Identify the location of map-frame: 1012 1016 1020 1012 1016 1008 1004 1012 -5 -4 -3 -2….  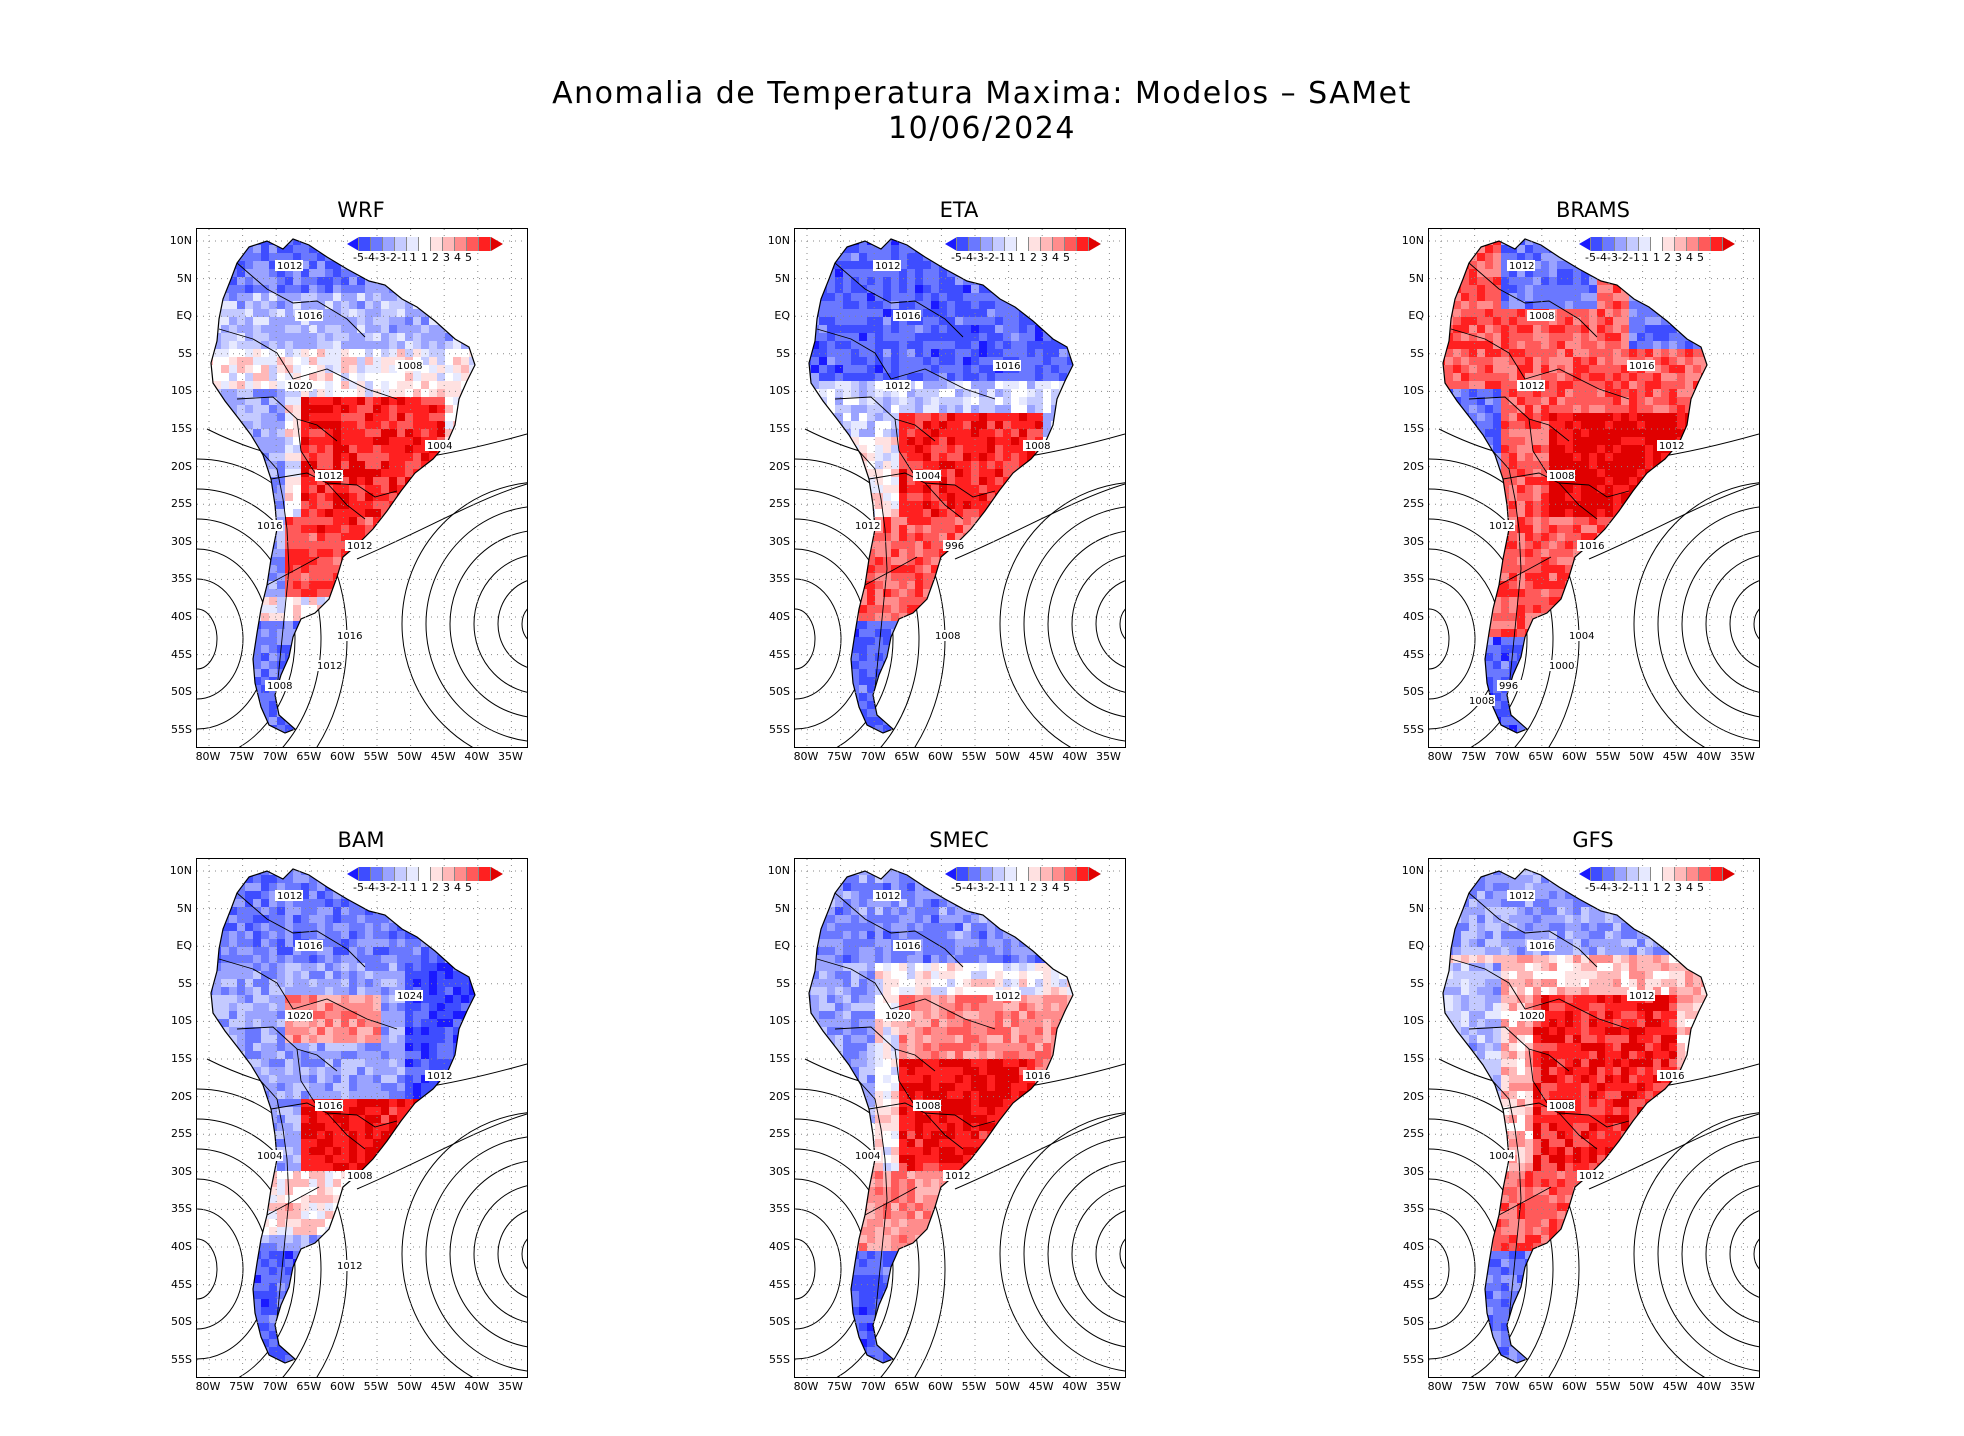
(1594, 1118).